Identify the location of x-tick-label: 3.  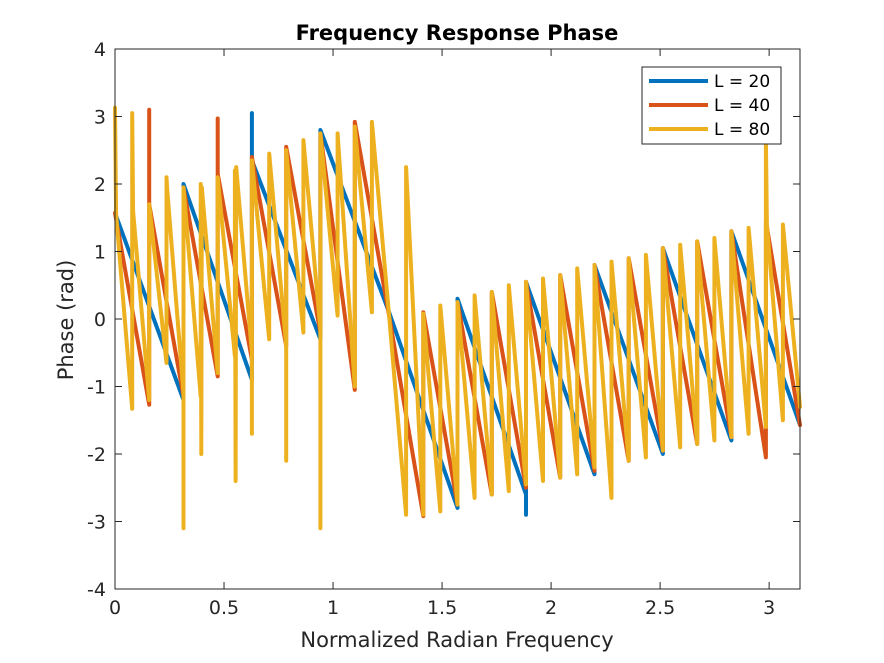
(769, 608).